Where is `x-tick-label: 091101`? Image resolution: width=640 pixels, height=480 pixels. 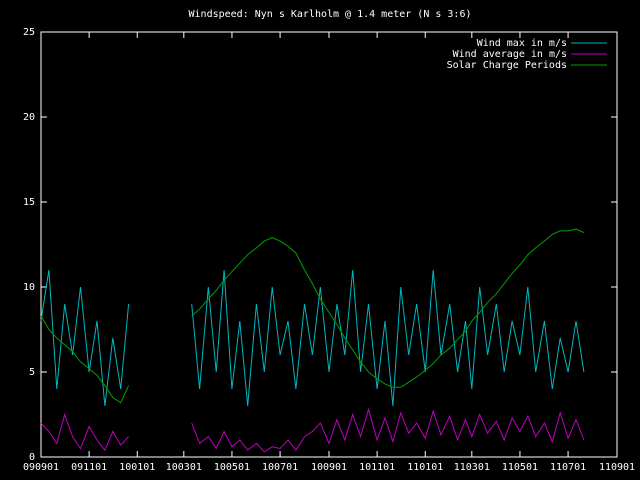 x-tick-label: 091101 is located at coordinates (89, 467).